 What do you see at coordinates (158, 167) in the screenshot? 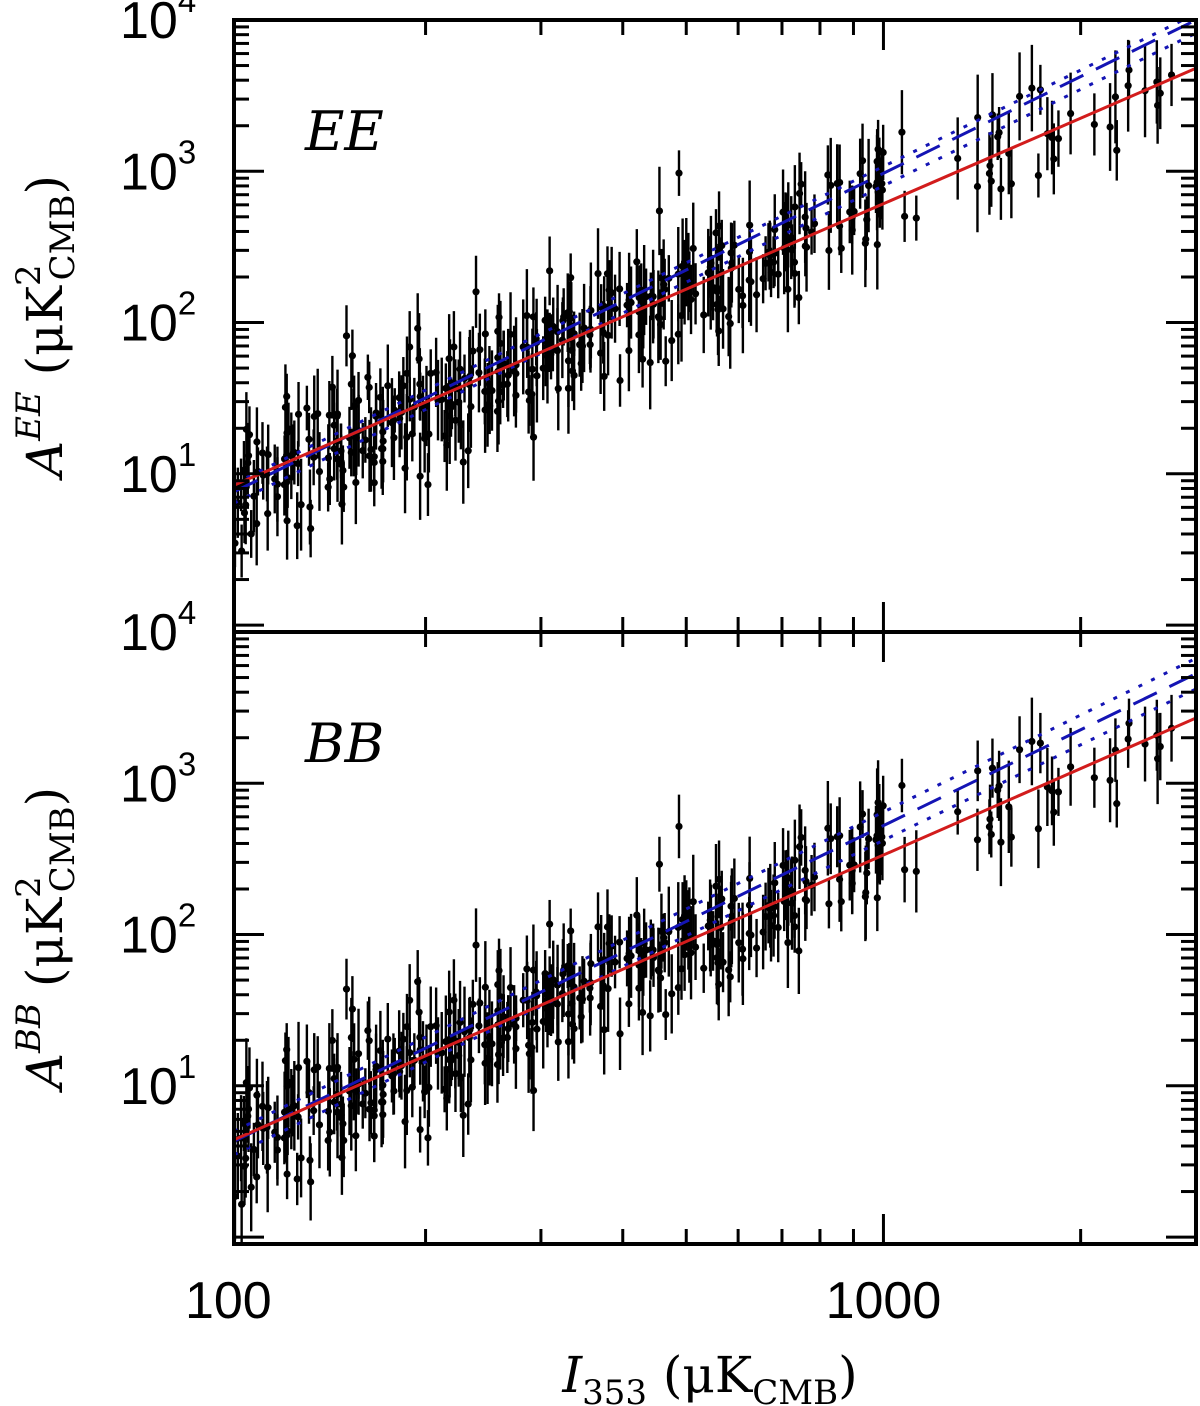
I see `y-tick-label: 10³` at bounding box center [158, 167].